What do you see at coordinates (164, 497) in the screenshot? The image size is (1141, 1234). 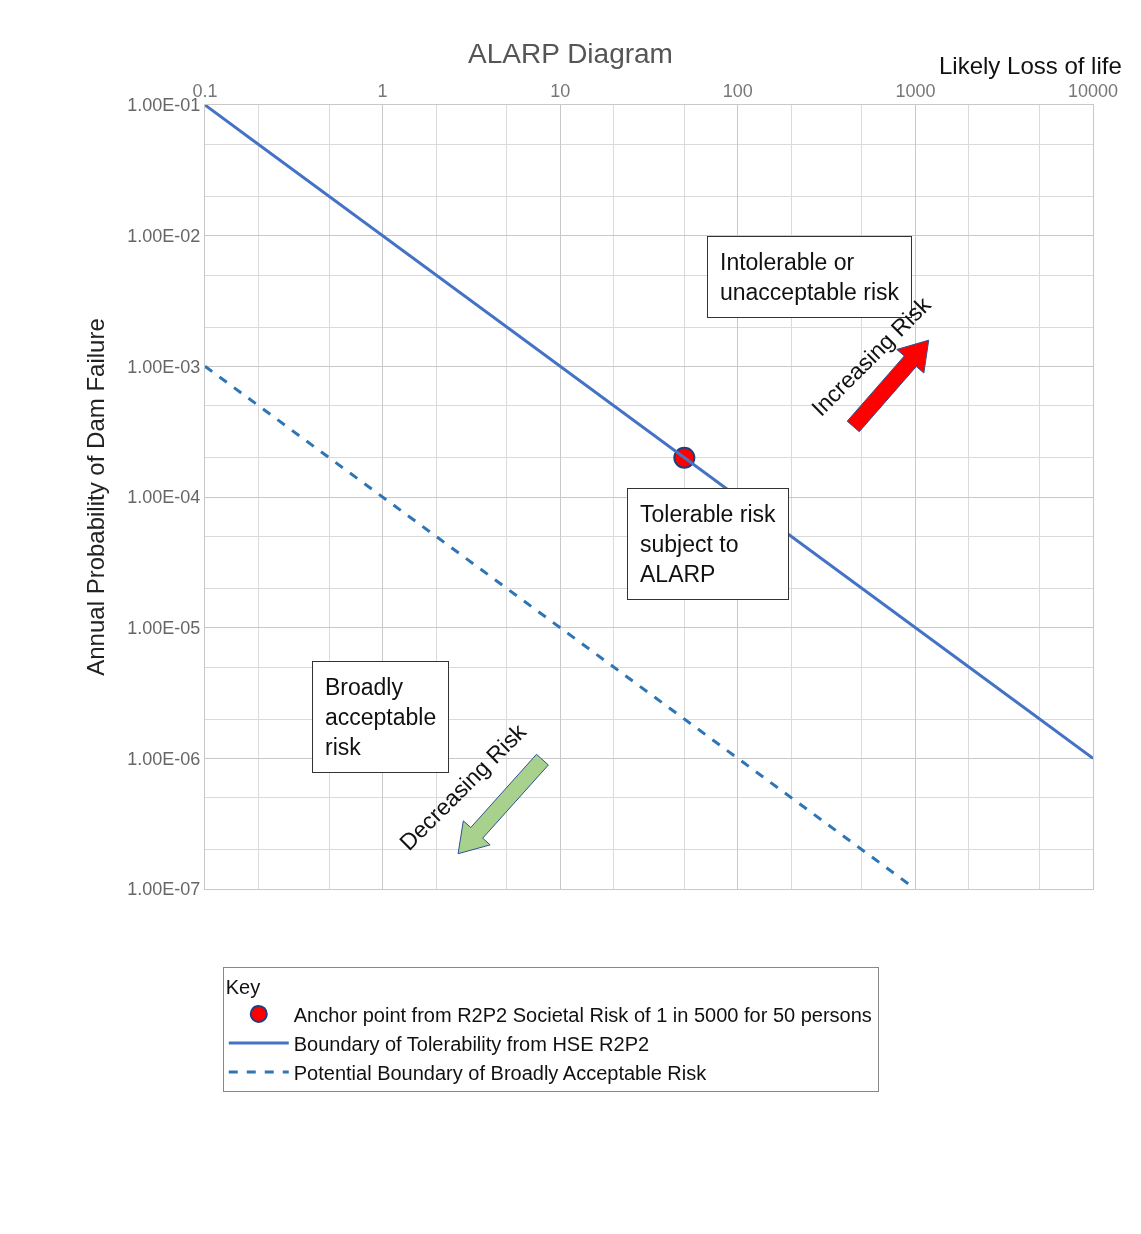 I see `y-tick-label: 1.00E-04` at bounding box center [164, 497].